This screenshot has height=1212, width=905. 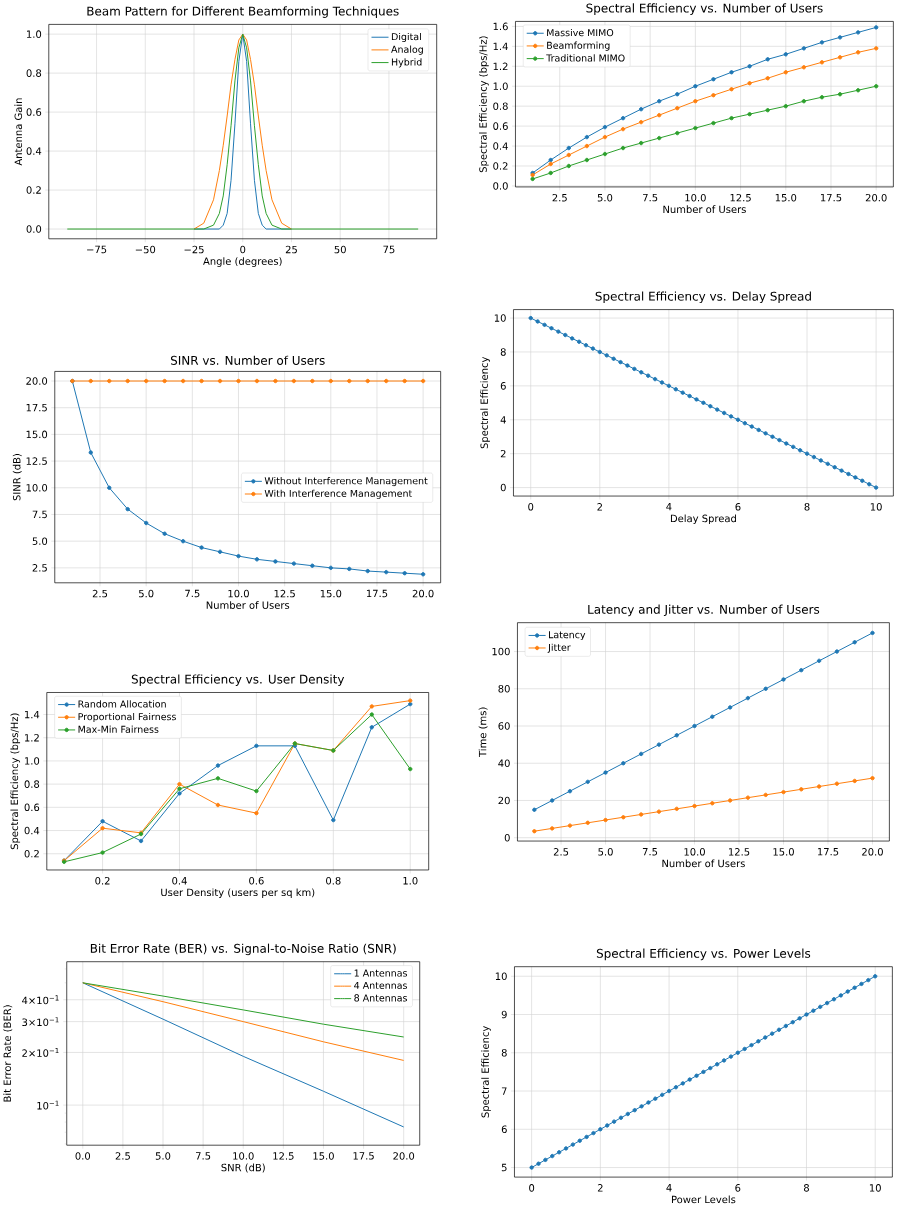 I want to click on x-tick-label: 25, so click(x=291, y=249).